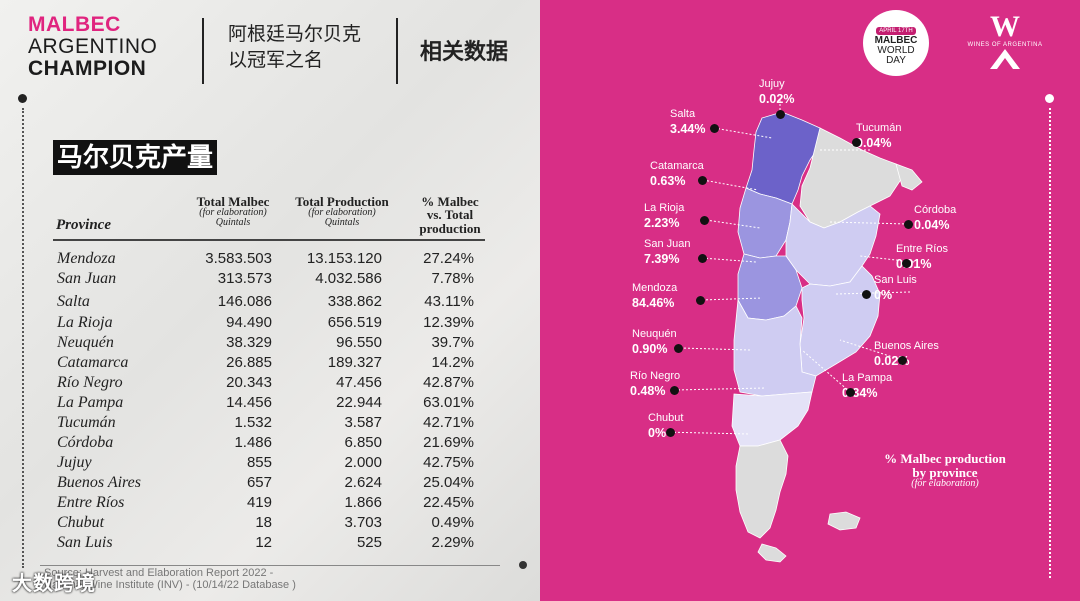 This screenshot has width=1080, height=601. Describe the element at coordinates (896, 50) in the screenshot. I see `logo-text: WORLD` at that location.